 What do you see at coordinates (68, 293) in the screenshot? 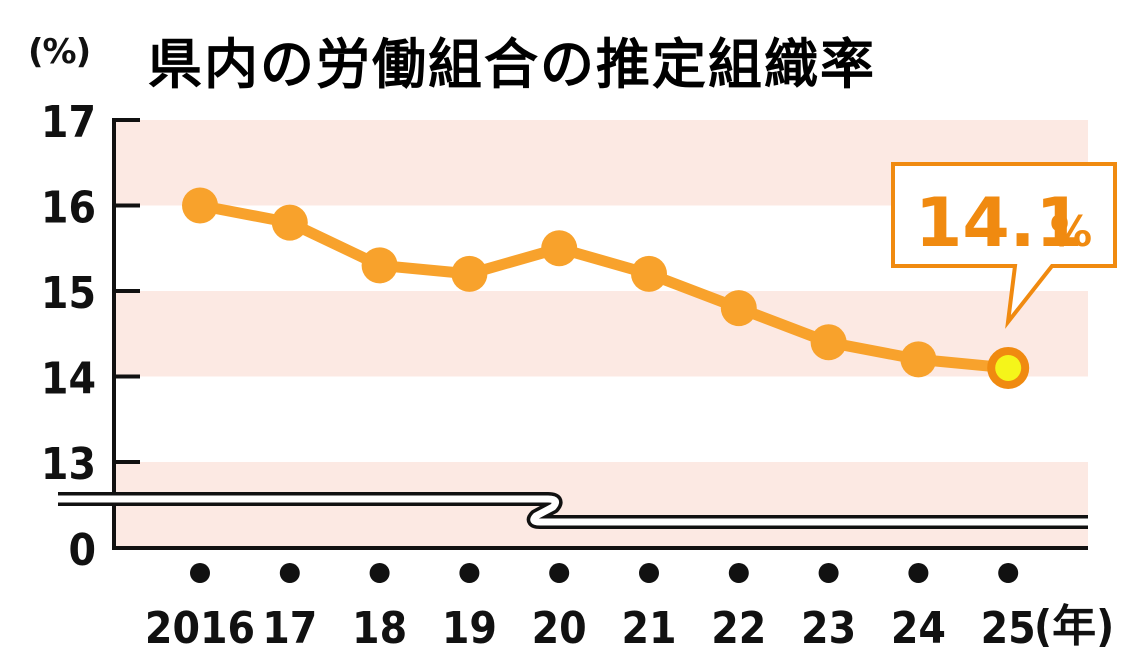
I see `y-tick-label: 15` at bounding box center [68, 293].